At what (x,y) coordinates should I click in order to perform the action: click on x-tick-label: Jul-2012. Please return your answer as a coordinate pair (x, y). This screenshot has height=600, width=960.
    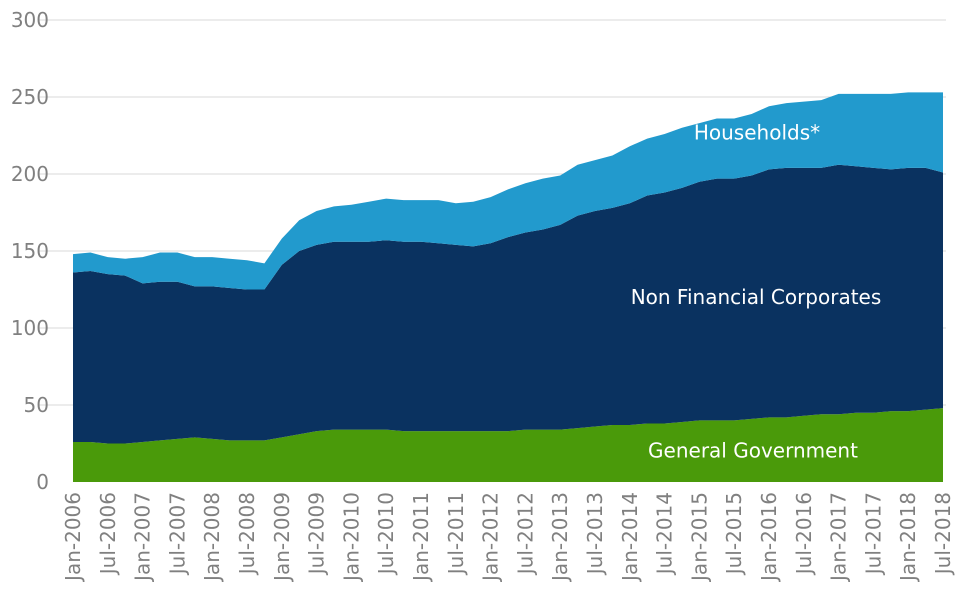
    Looking at the image, I should click on (525, 534).